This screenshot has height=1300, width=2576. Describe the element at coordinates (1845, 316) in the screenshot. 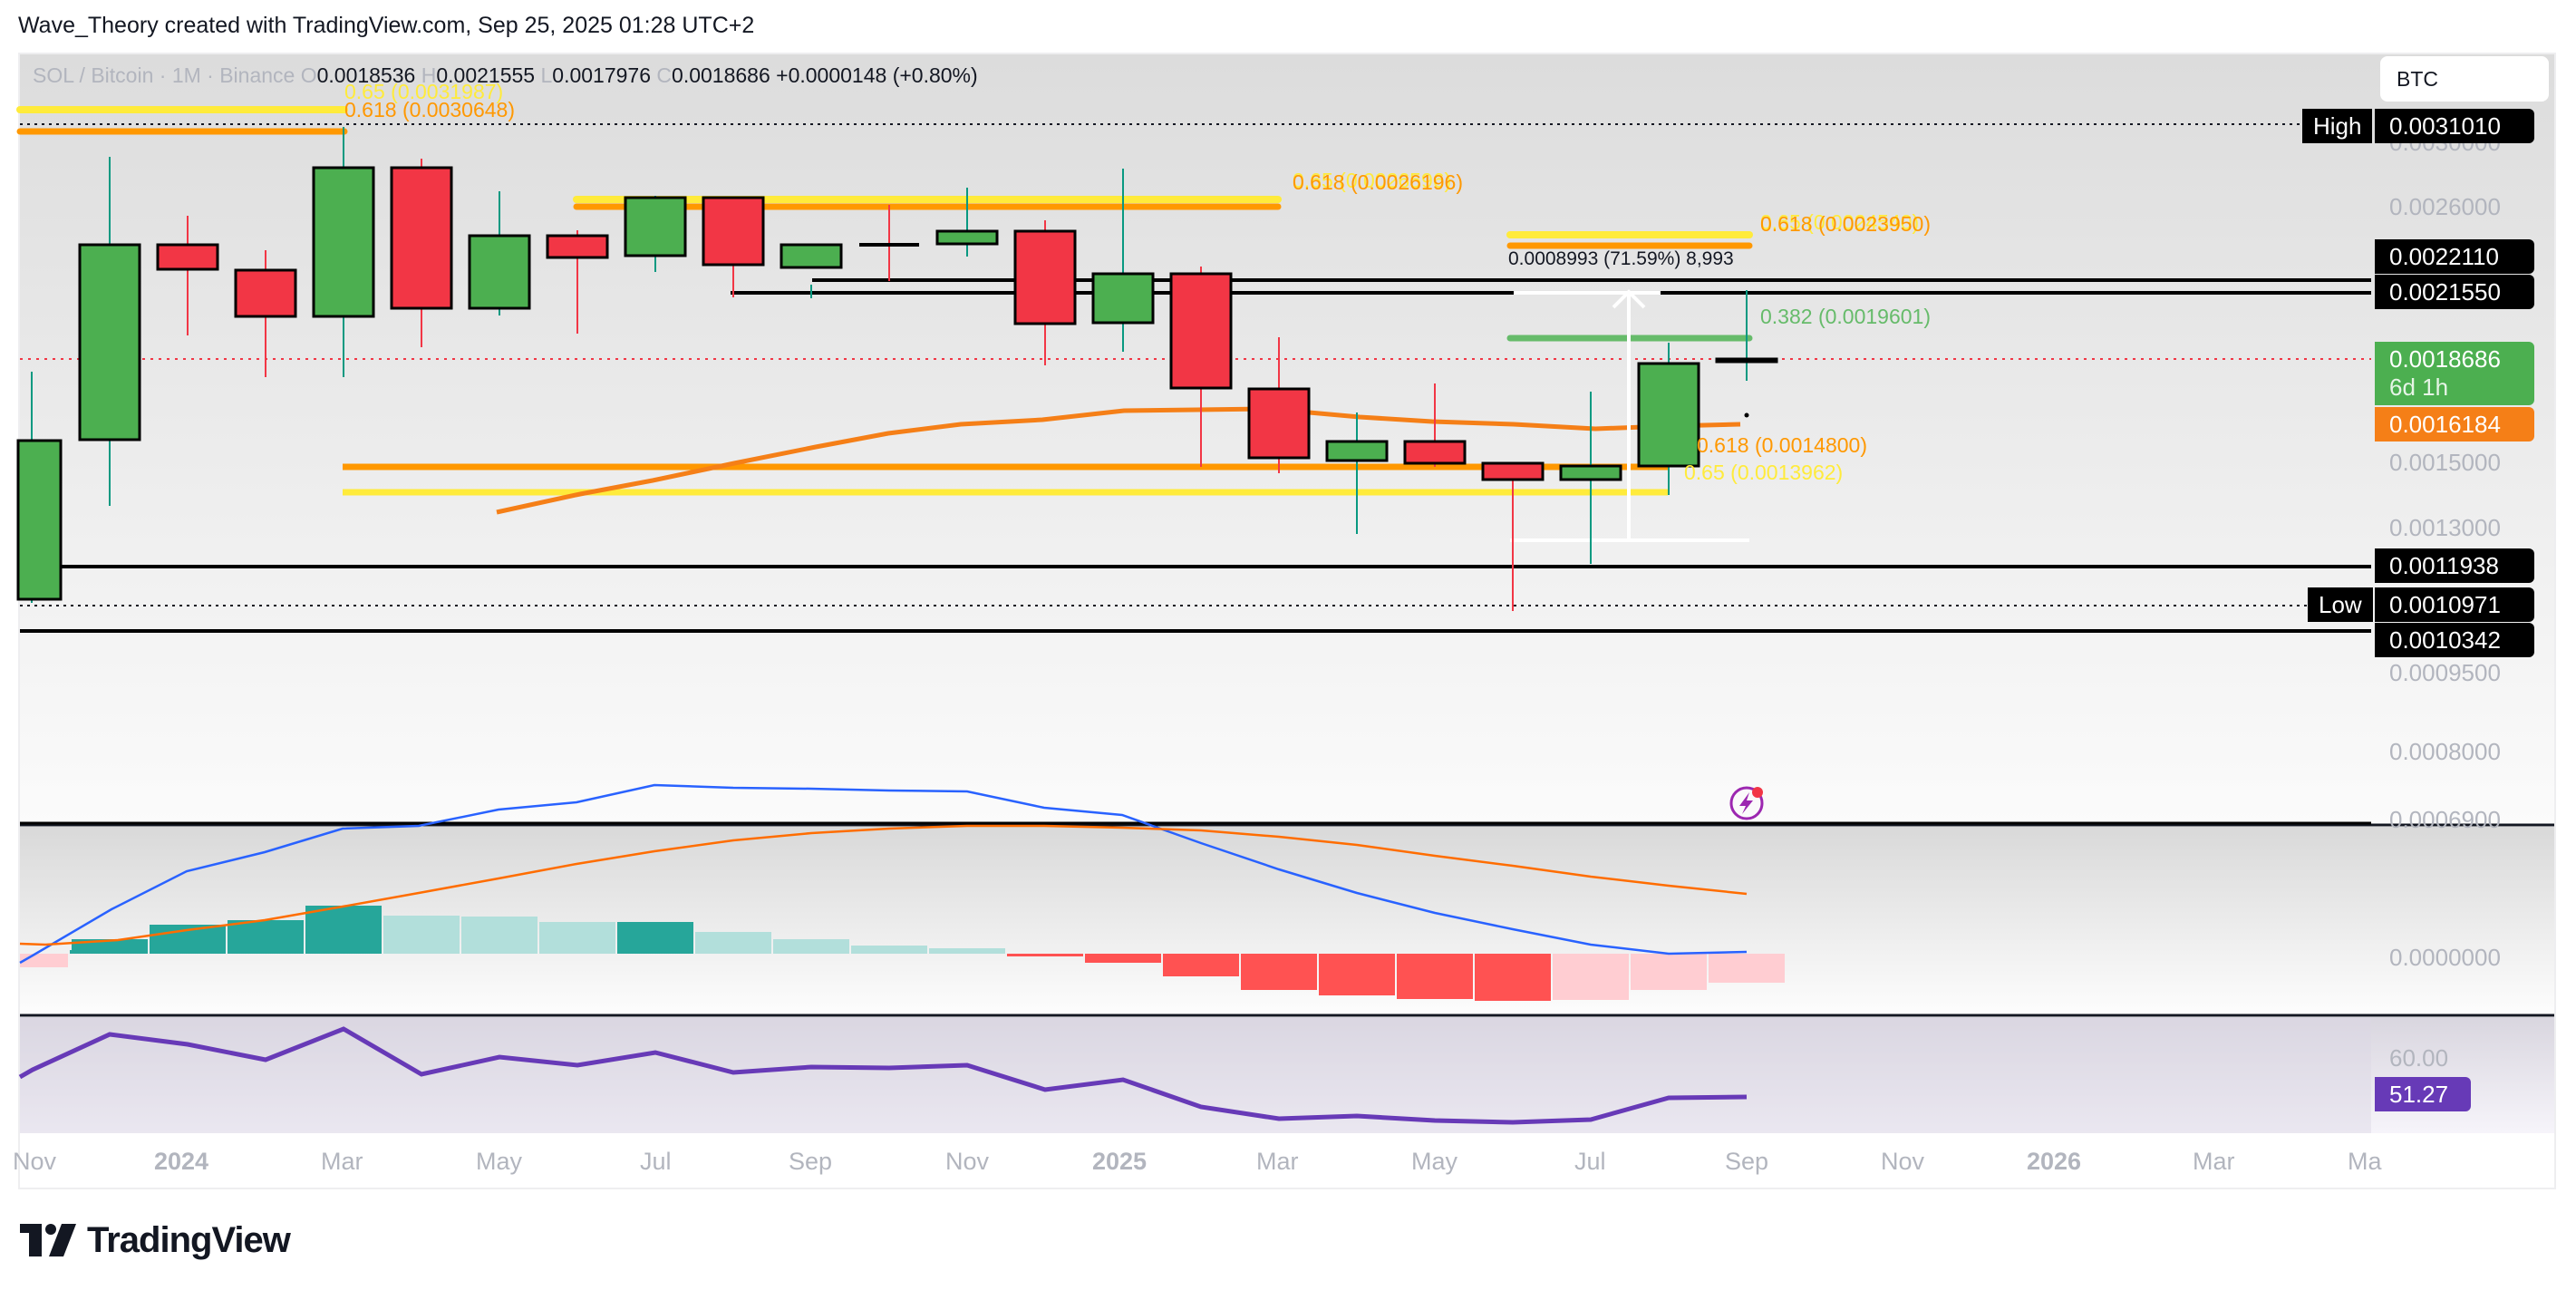

I see `fib-label: 0.382 (0.0019601)` at that location.